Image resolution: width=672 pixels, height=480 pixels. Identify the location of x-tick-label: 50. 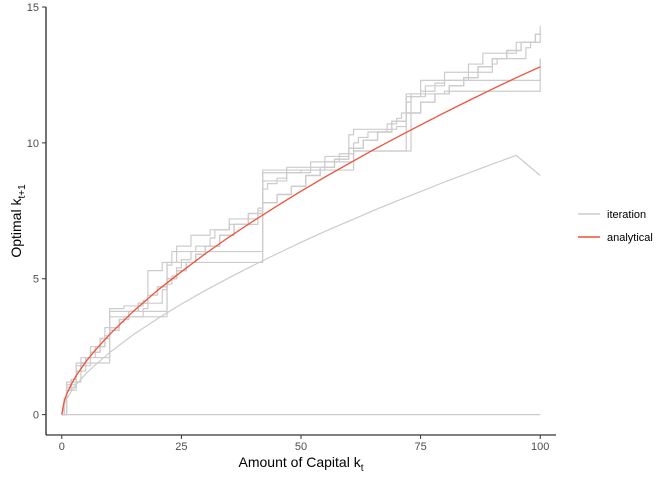
(301, 447).